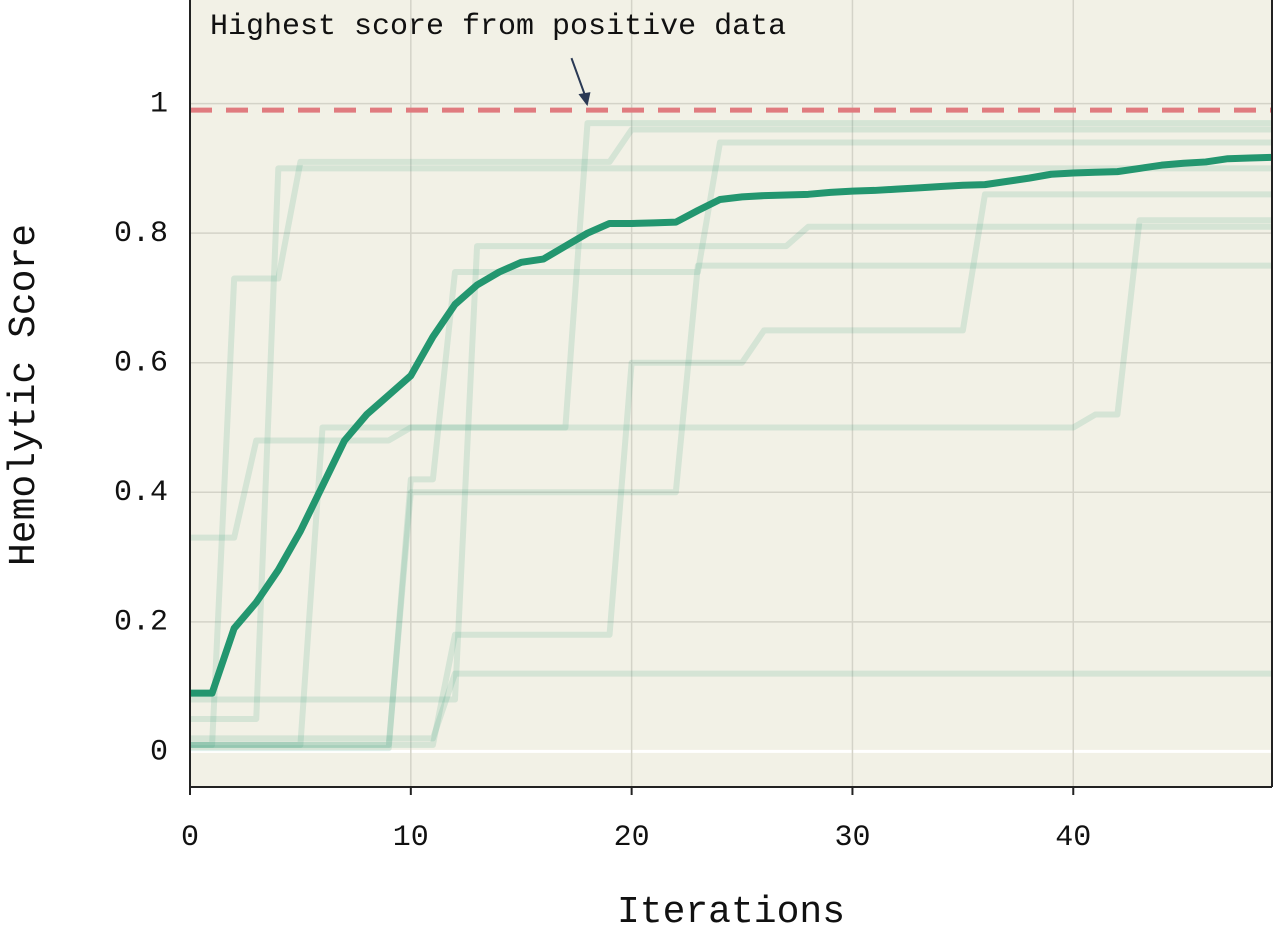  I want to click on y-tick-label: 0.8, so click(141, 234).